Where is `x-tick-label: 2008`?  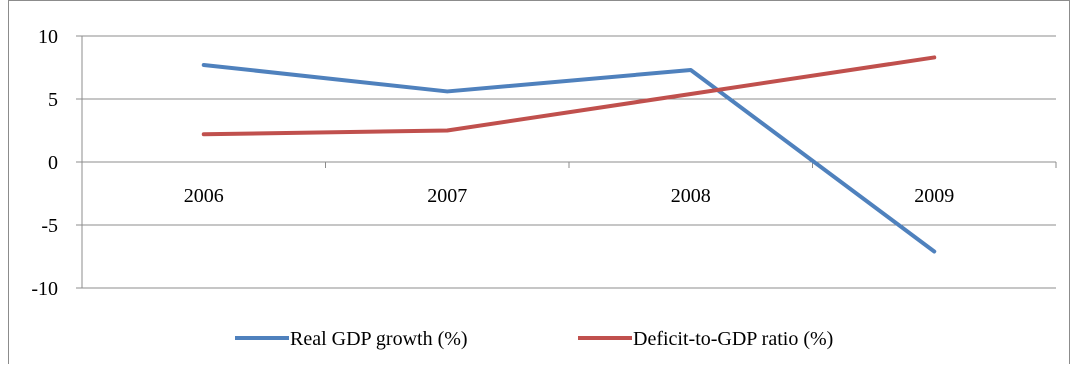 x-tick-label: 2008 is located at coordinates (691, 196).